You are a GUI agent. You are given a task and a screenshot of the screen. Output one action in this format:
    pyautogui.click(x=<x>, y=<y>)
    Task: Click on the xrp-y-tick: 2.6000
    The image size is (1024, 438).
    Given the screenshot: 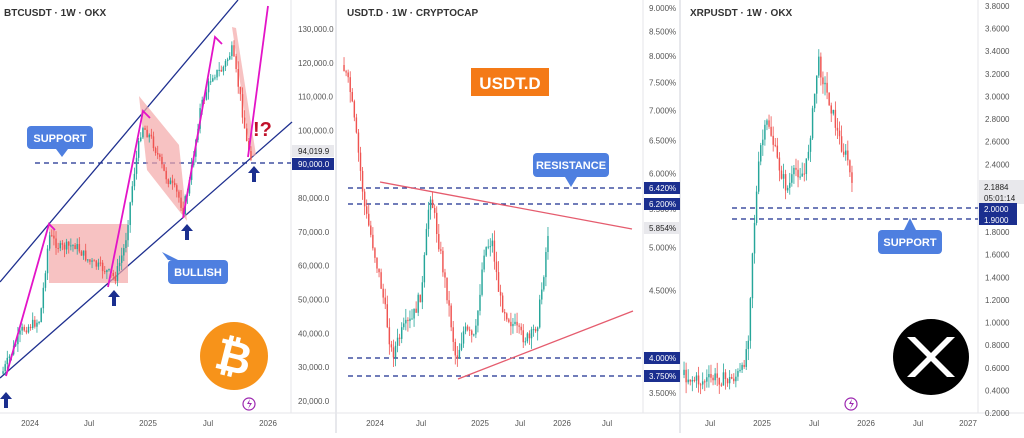 What is the action you would take?
    pyautogui.click(x=997, y=142)
    